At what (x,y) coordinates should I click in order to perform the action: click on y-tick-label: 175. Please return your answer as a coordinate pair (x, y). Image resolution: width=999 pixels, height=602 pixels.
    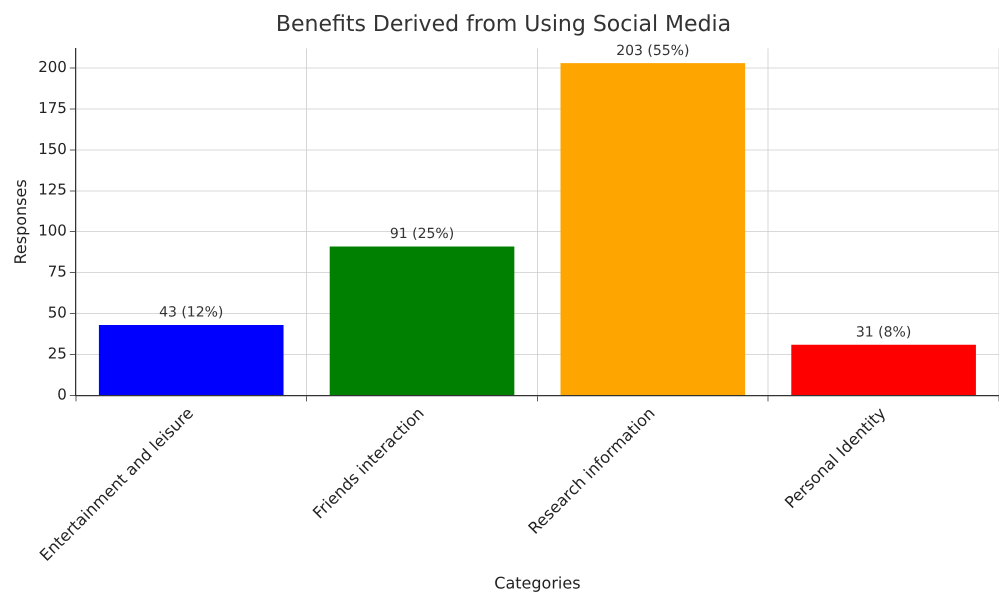
    Looking at the image, I should click on (52, 107).